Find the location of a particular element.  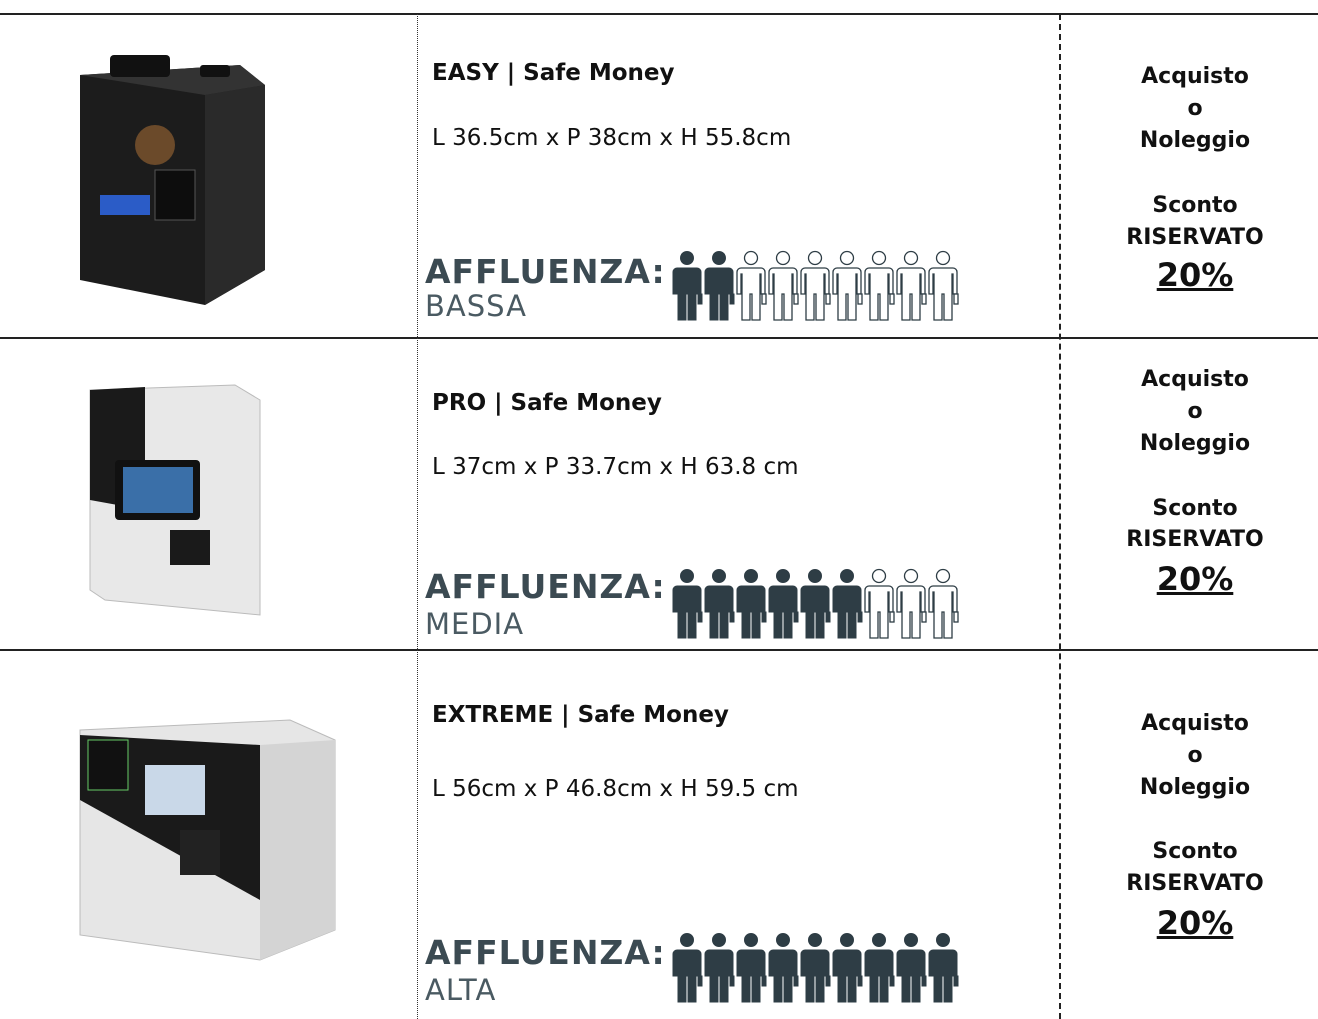

affluenza-level: ALTA is located at coordinates (461, 990).